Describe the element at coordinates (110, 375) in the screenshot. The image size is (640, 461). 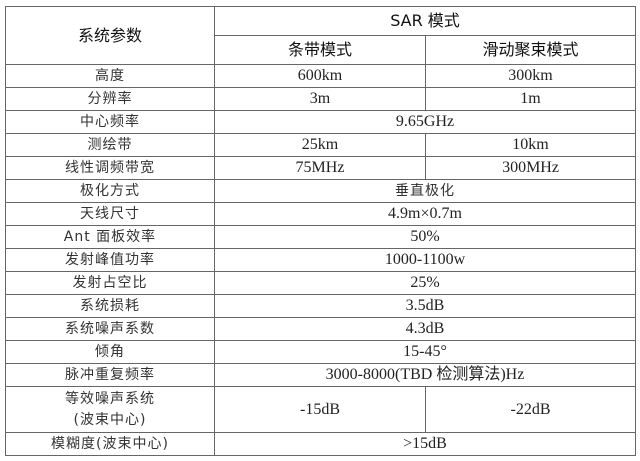
I see `row-label: 脉冲重复频率` at that location.